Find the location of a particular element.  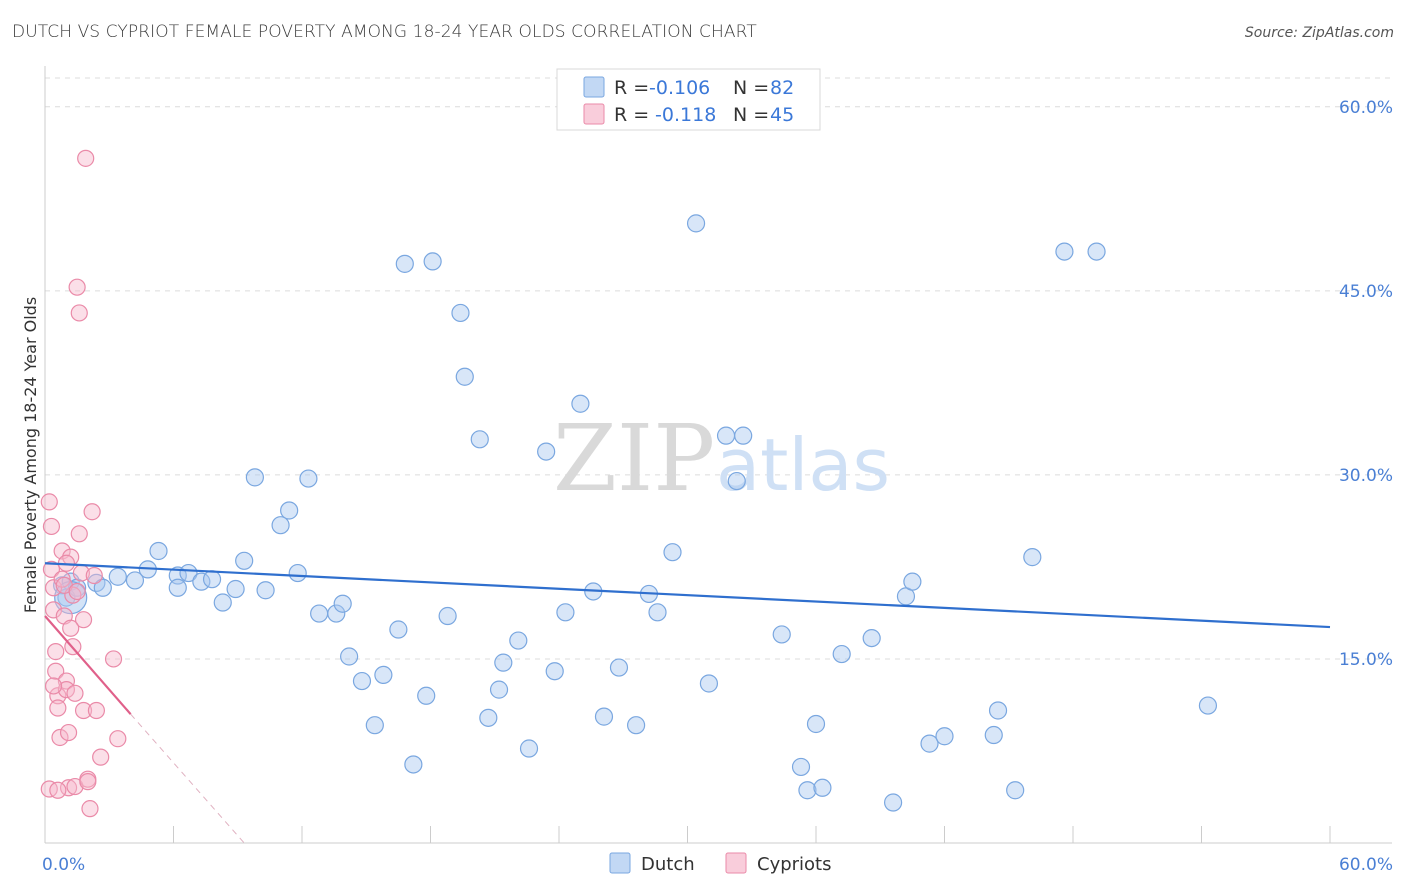

legend-r-label-dutch: R = is located at coordinates (631, 88).